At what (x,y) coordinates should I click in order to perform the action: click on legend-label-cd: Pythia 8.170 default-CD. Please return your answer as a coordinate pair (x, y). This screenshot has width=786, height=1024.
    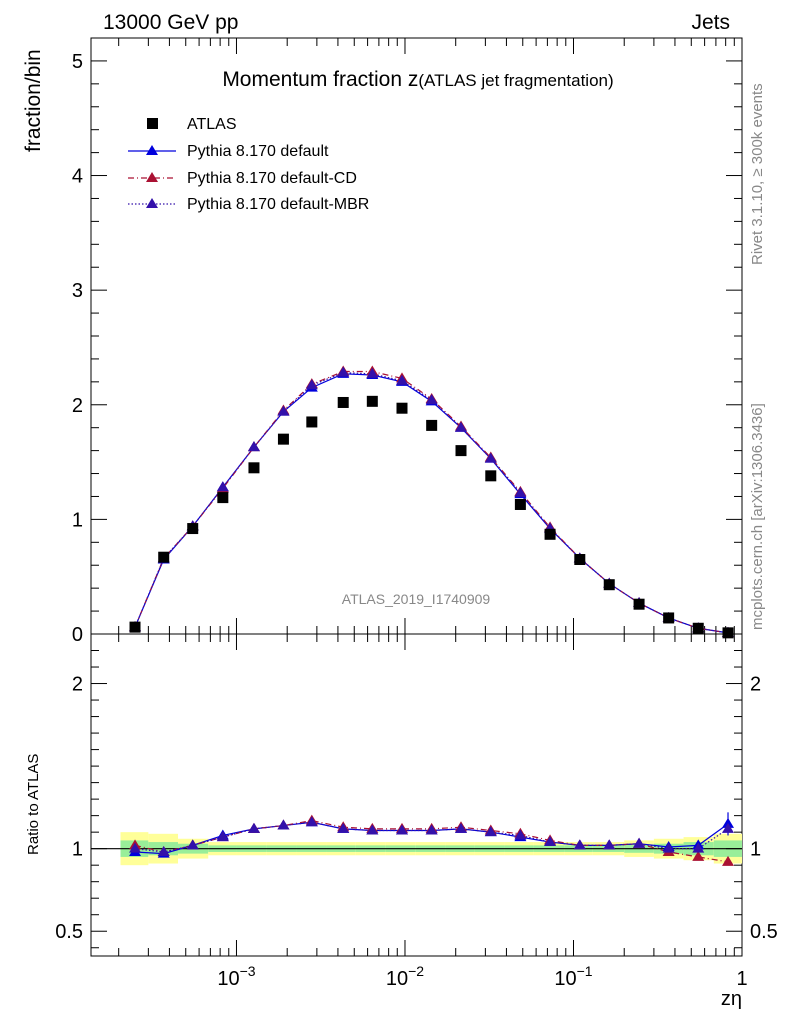
    Looking at the image, I should click on (272, 178).